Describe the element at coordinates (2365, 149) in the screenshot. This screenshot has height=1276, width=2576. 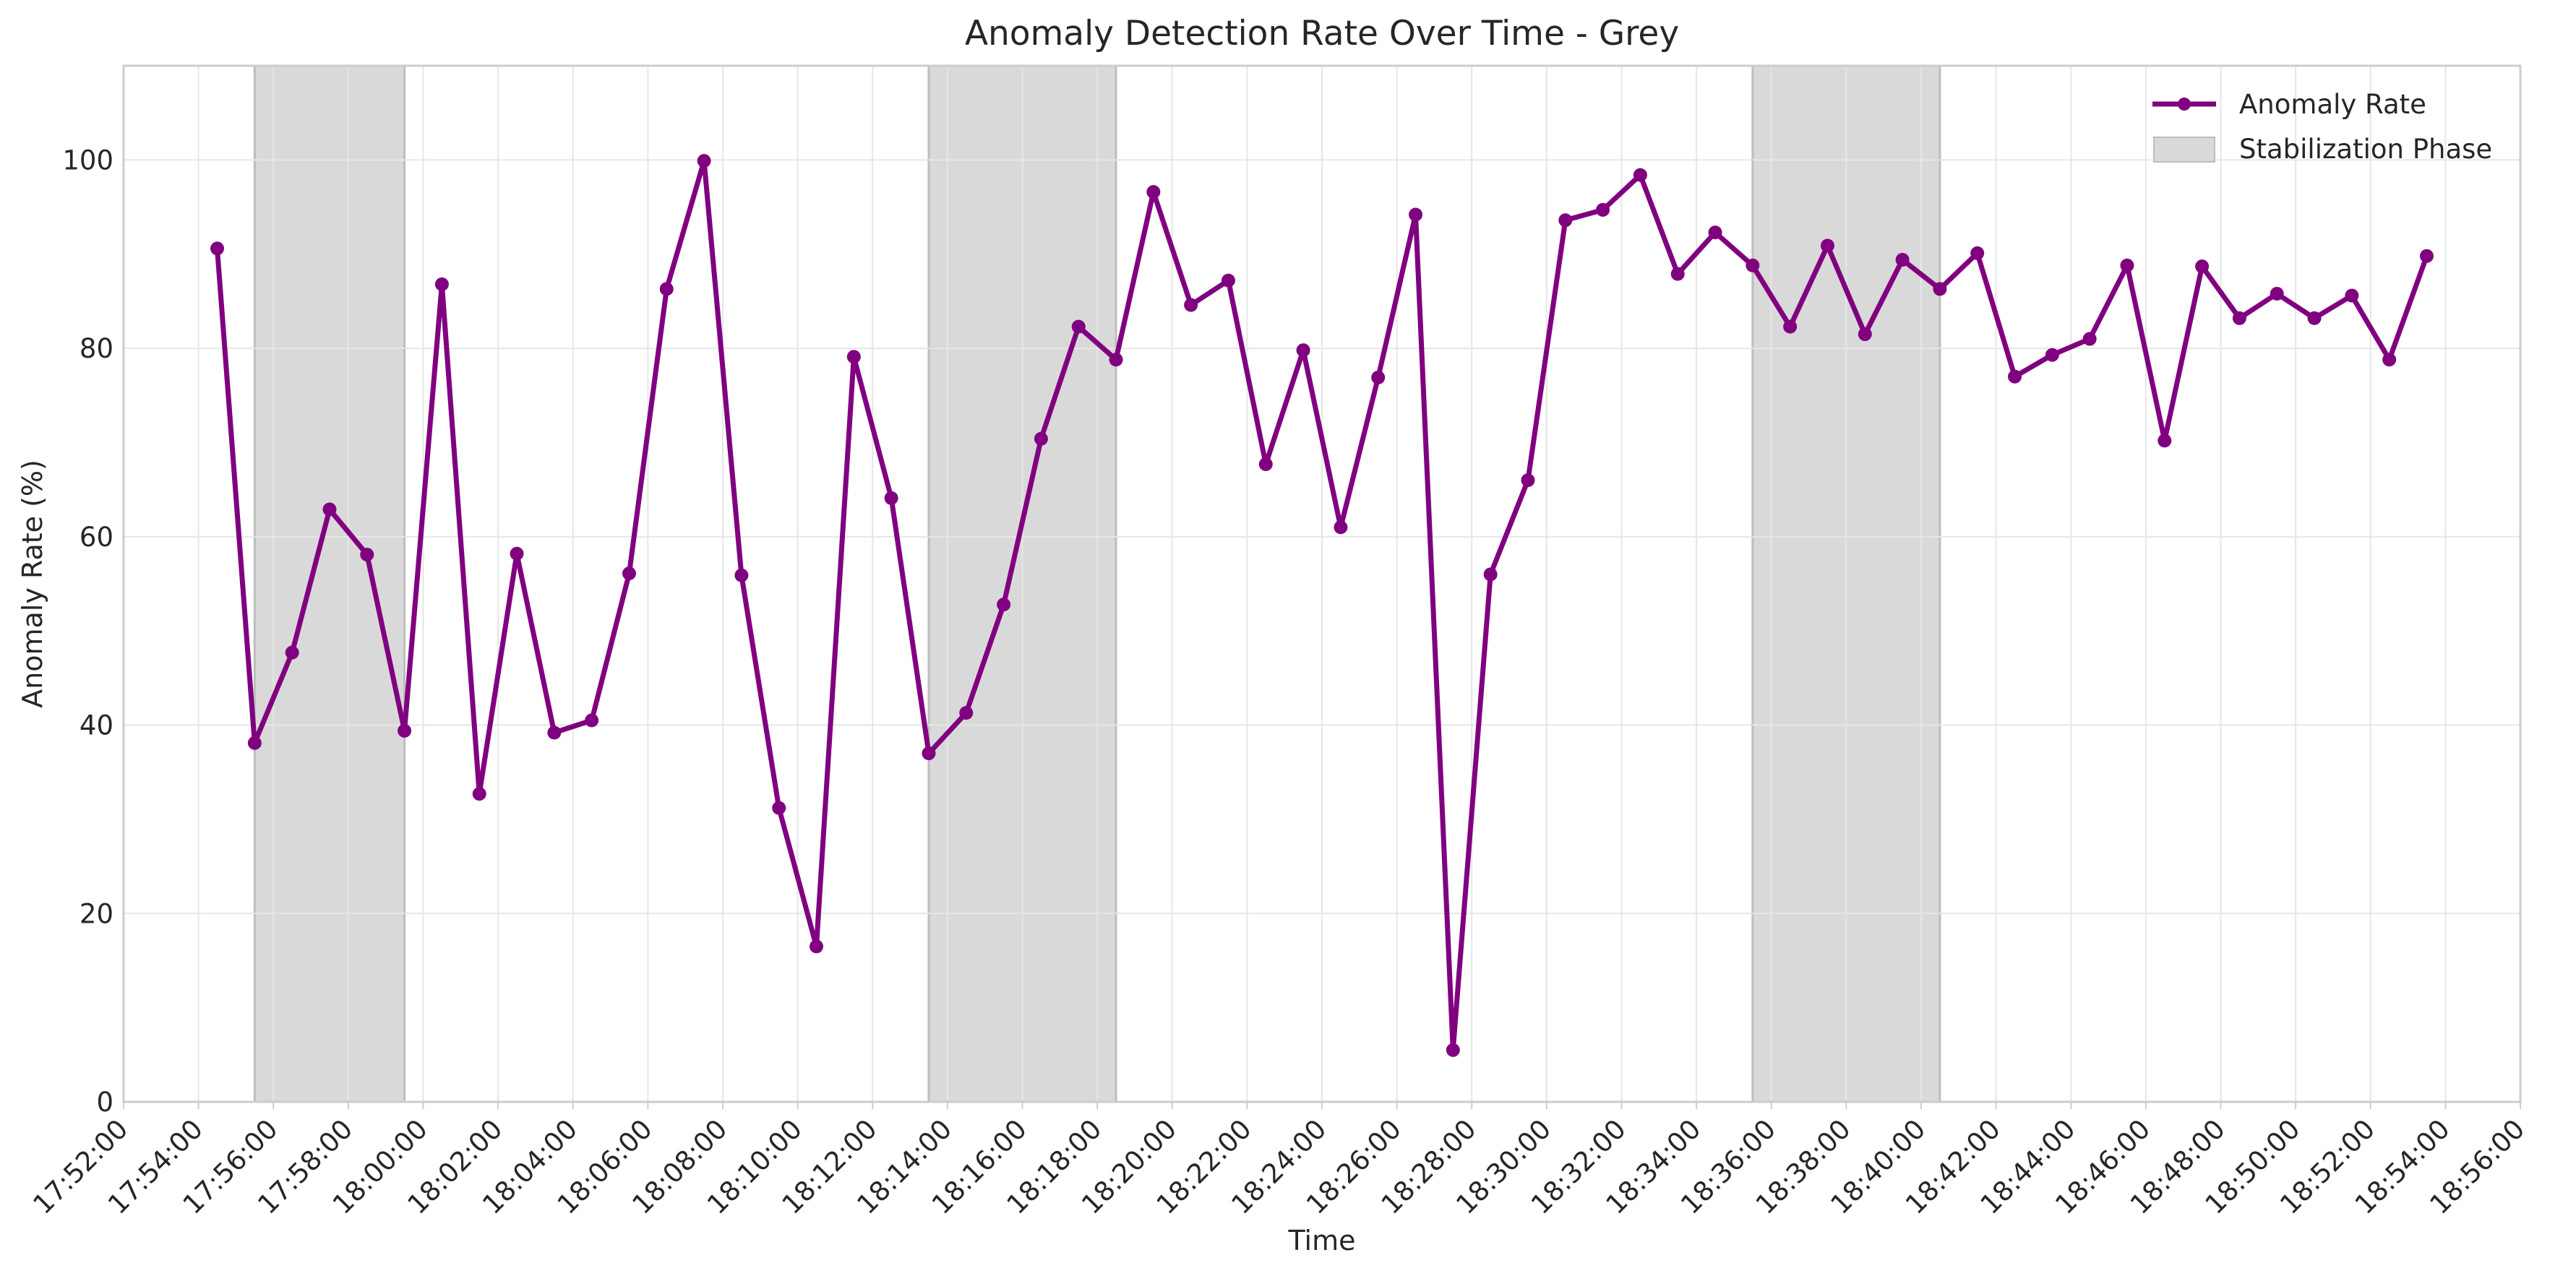
I see `legend-label-stabilization-phase: Stabilization Phase` at that location.